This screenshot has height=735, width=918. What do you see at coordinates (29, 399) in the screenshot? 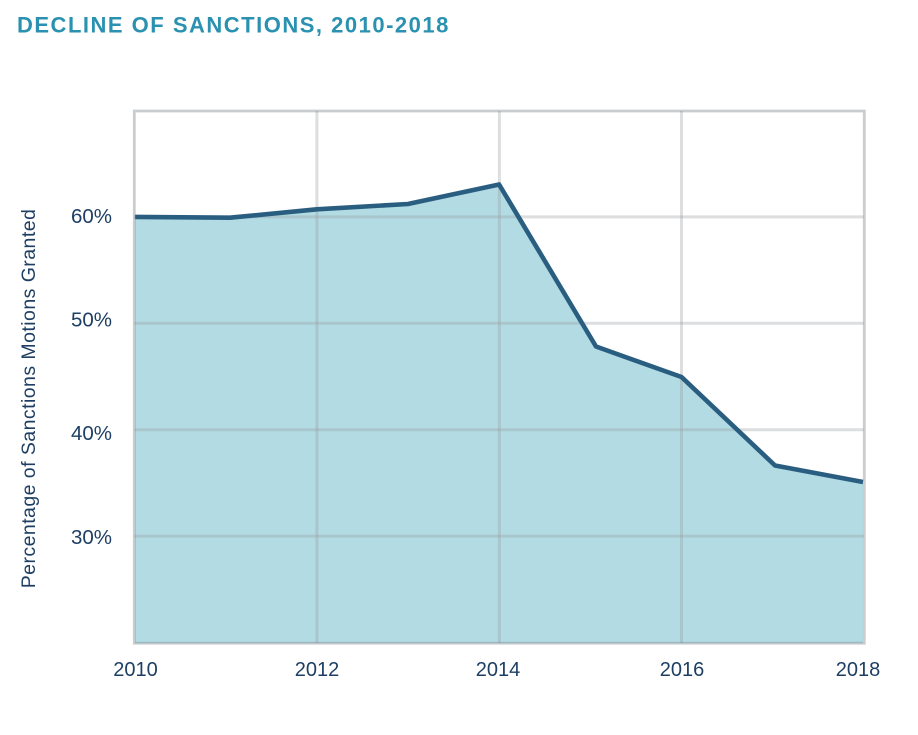
I see `svg-text:Percentage of Sanctions Motion: Percentage of Sanctions Motions Granted` at bounding box center [29, 399].